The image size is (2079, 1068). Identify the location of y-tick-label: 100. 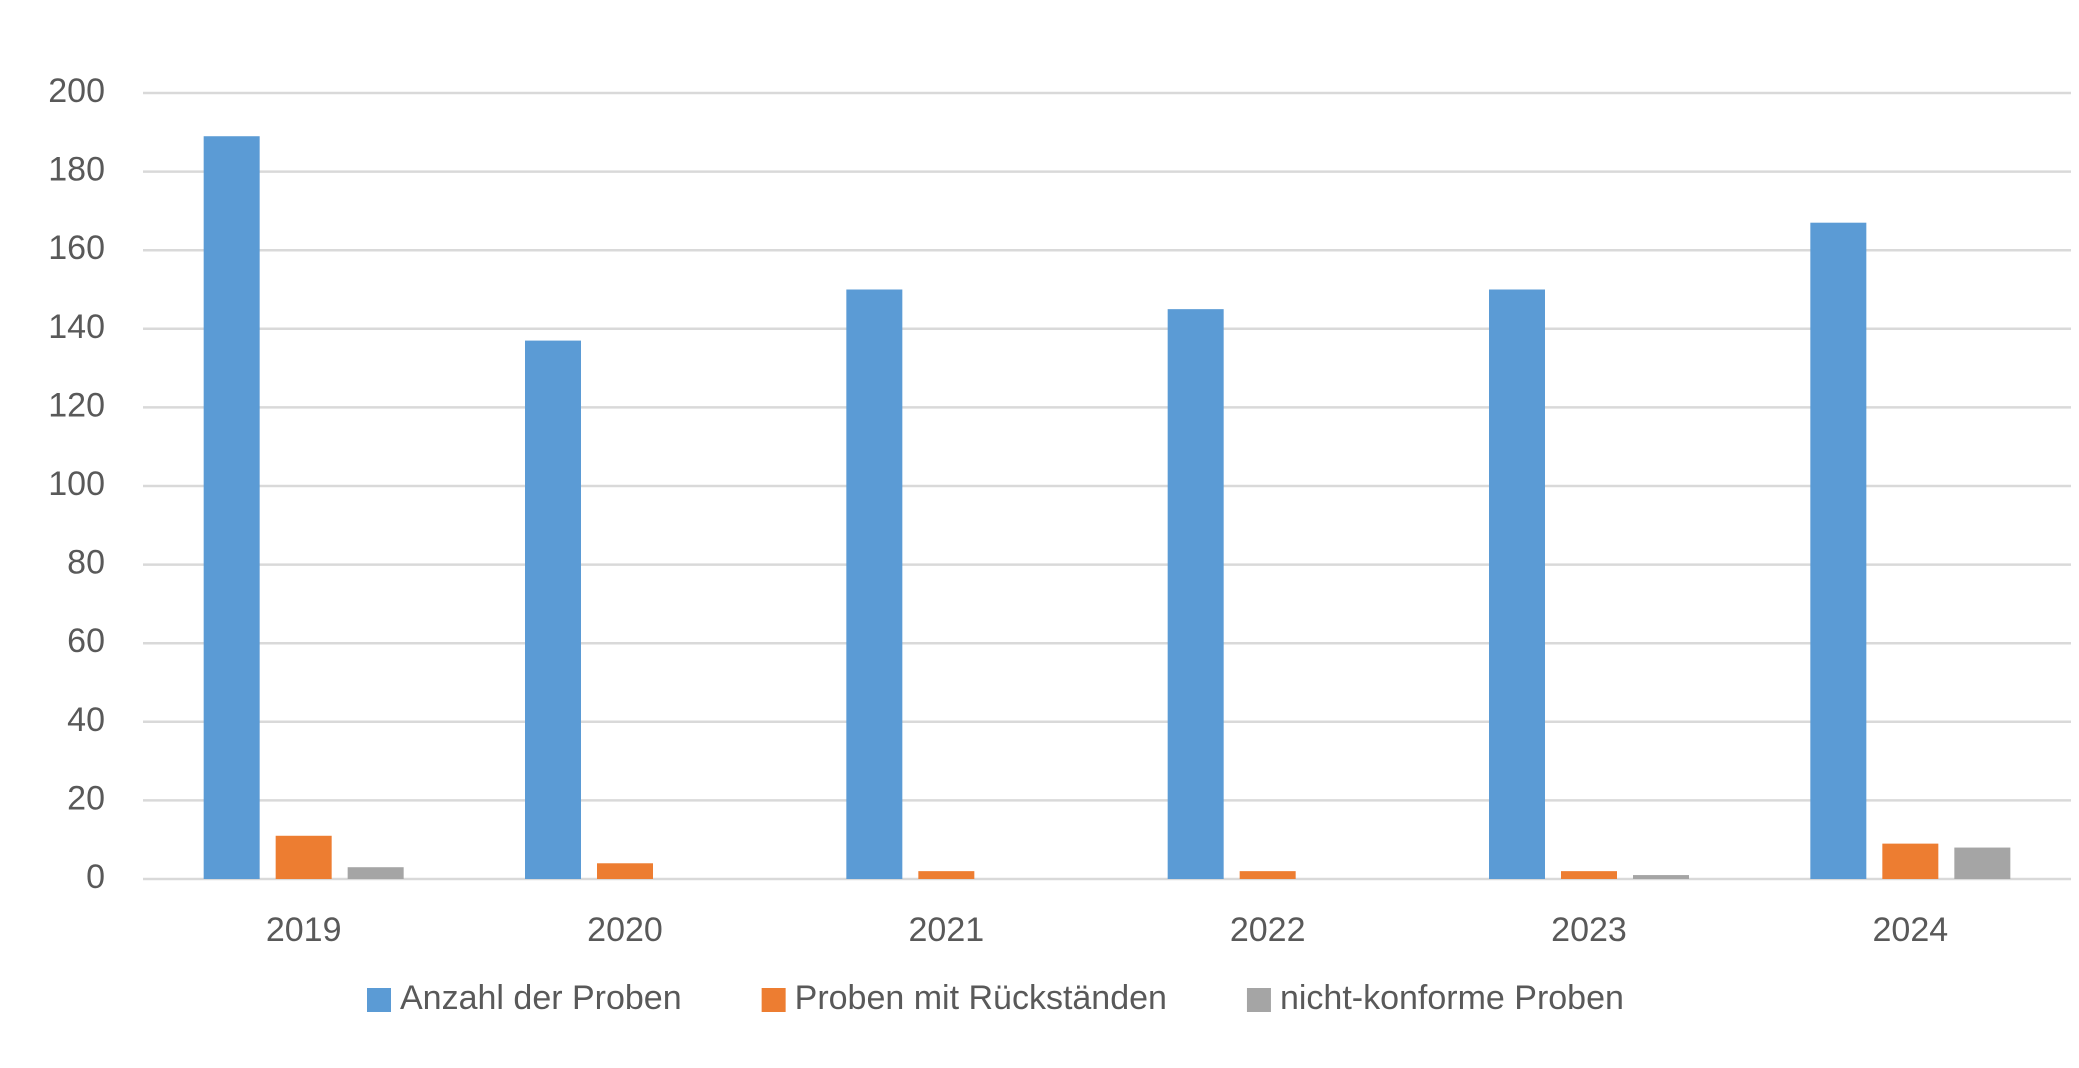
(76, 484).